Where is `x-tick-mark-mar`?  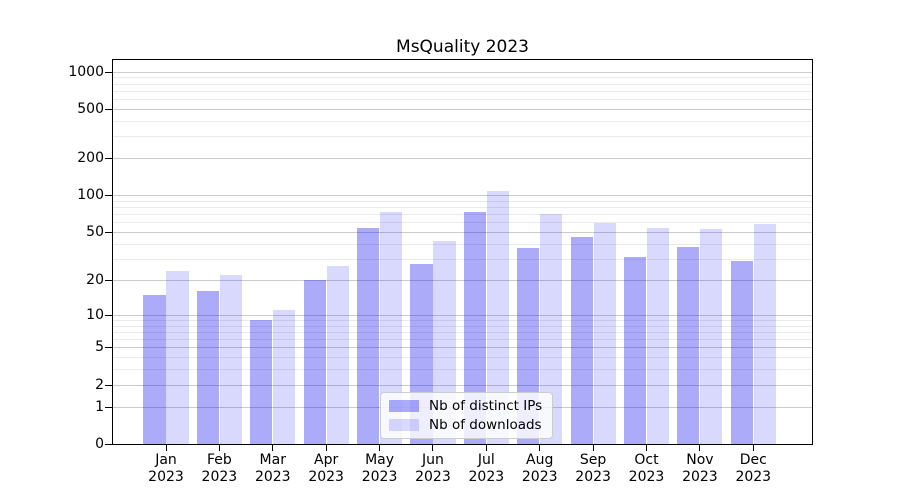 x-tick-mark-mar is located at coordinates (273, 448).